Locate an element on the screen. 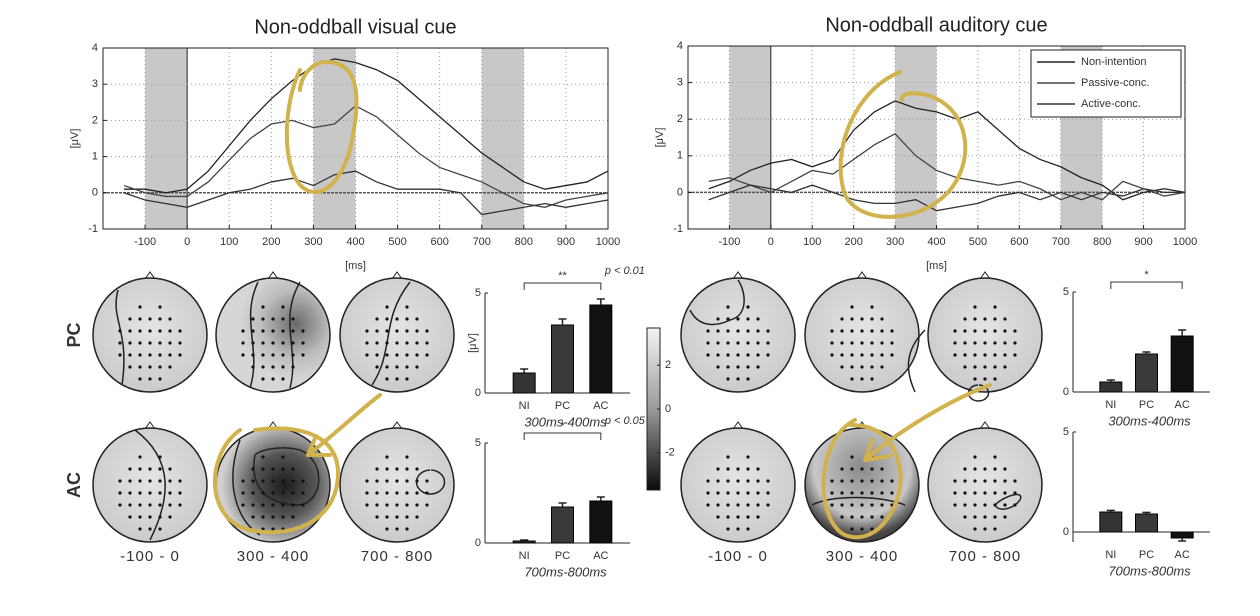 The width and height of the screenshot is (1260, 616). y-tick-label: -1 is located at coordinates (678, 229).